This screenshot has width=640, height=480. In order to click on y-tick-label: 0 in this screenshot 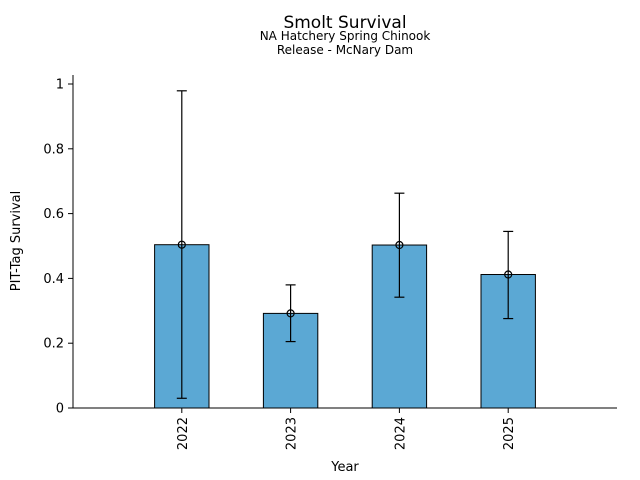, I will do `click(60, 409)`.